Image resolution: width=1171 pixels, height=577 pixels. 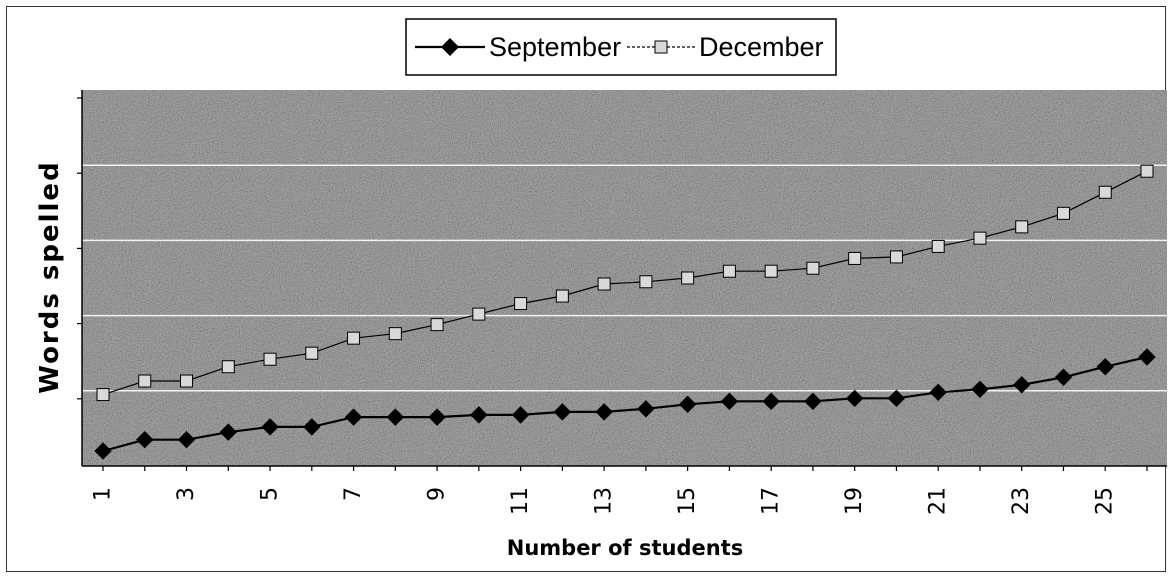 What do you see at coordinates (353, 494) in the screenshot?
I see `x-tick-label-7: 7` at bounding box center [353, 494].